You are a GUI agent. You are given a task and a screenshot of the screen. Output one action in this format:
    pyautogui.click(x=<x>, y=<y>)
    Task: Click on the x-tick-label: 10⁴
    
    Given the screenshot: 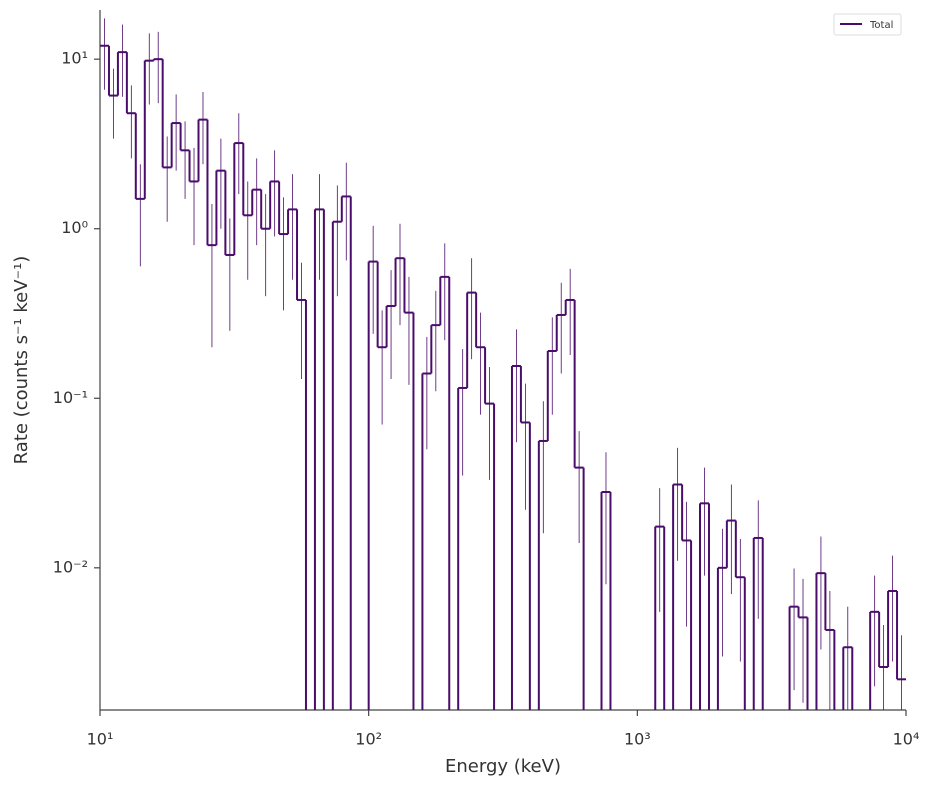 What is the action you would take?
    pyautogui.click(x=906, y=739)
    